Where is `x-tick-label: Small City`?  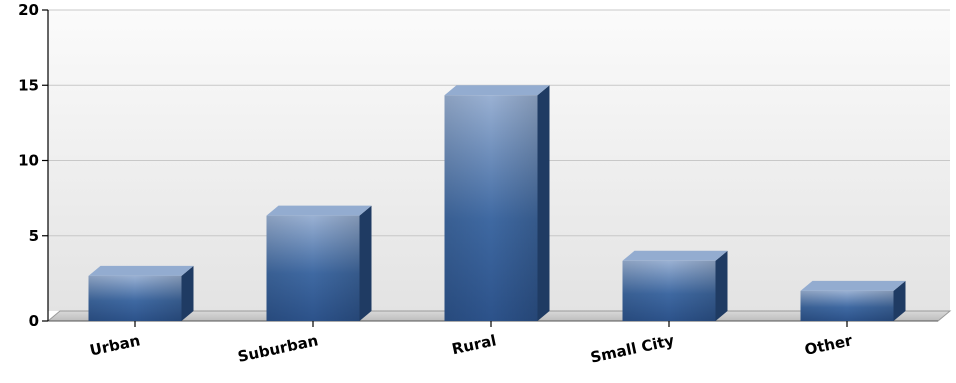
x-tick-label: Small City is located at coordinates (632, 348).